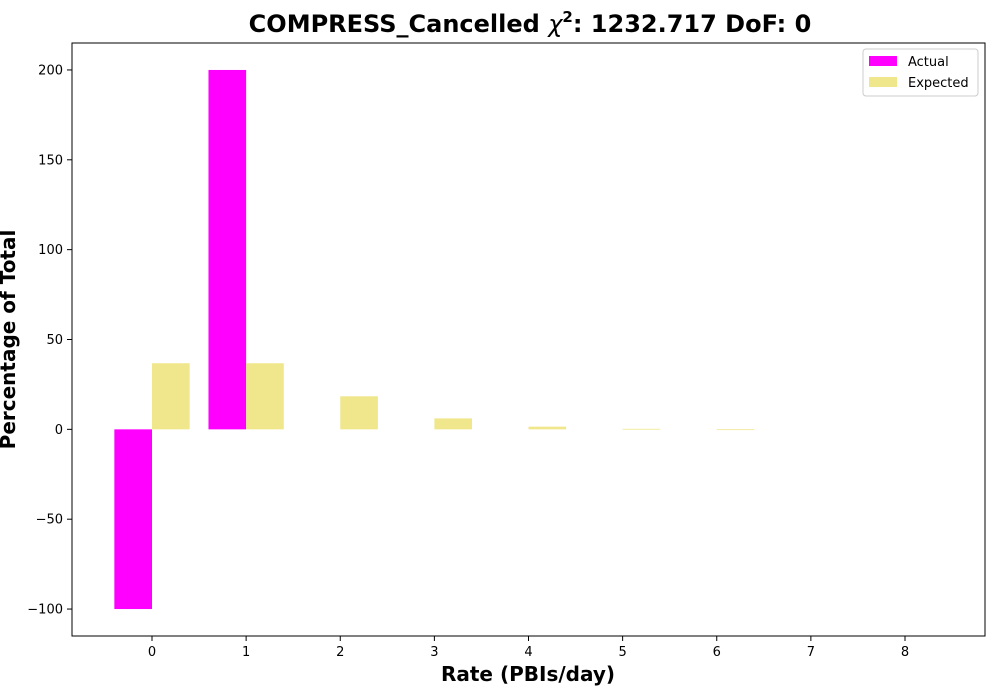 The image size is (1000, 700). I want to click on chart-title: COMPRESS_Cancelled χ2: 1232.717 DoF: 0, so click(530, 23).